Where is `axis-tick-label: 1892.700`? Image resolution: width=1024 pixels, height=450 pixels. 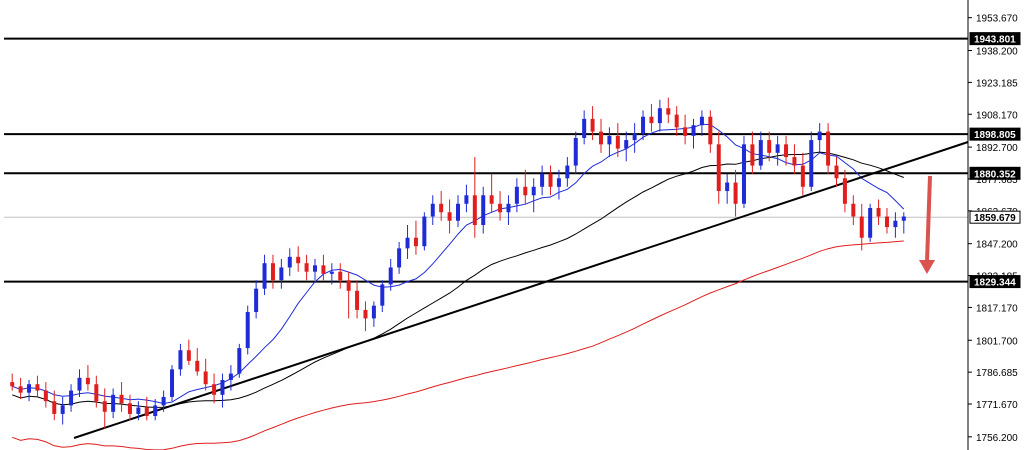 axis-tick-label: 1892.700 is located at coordinates (997, 148).